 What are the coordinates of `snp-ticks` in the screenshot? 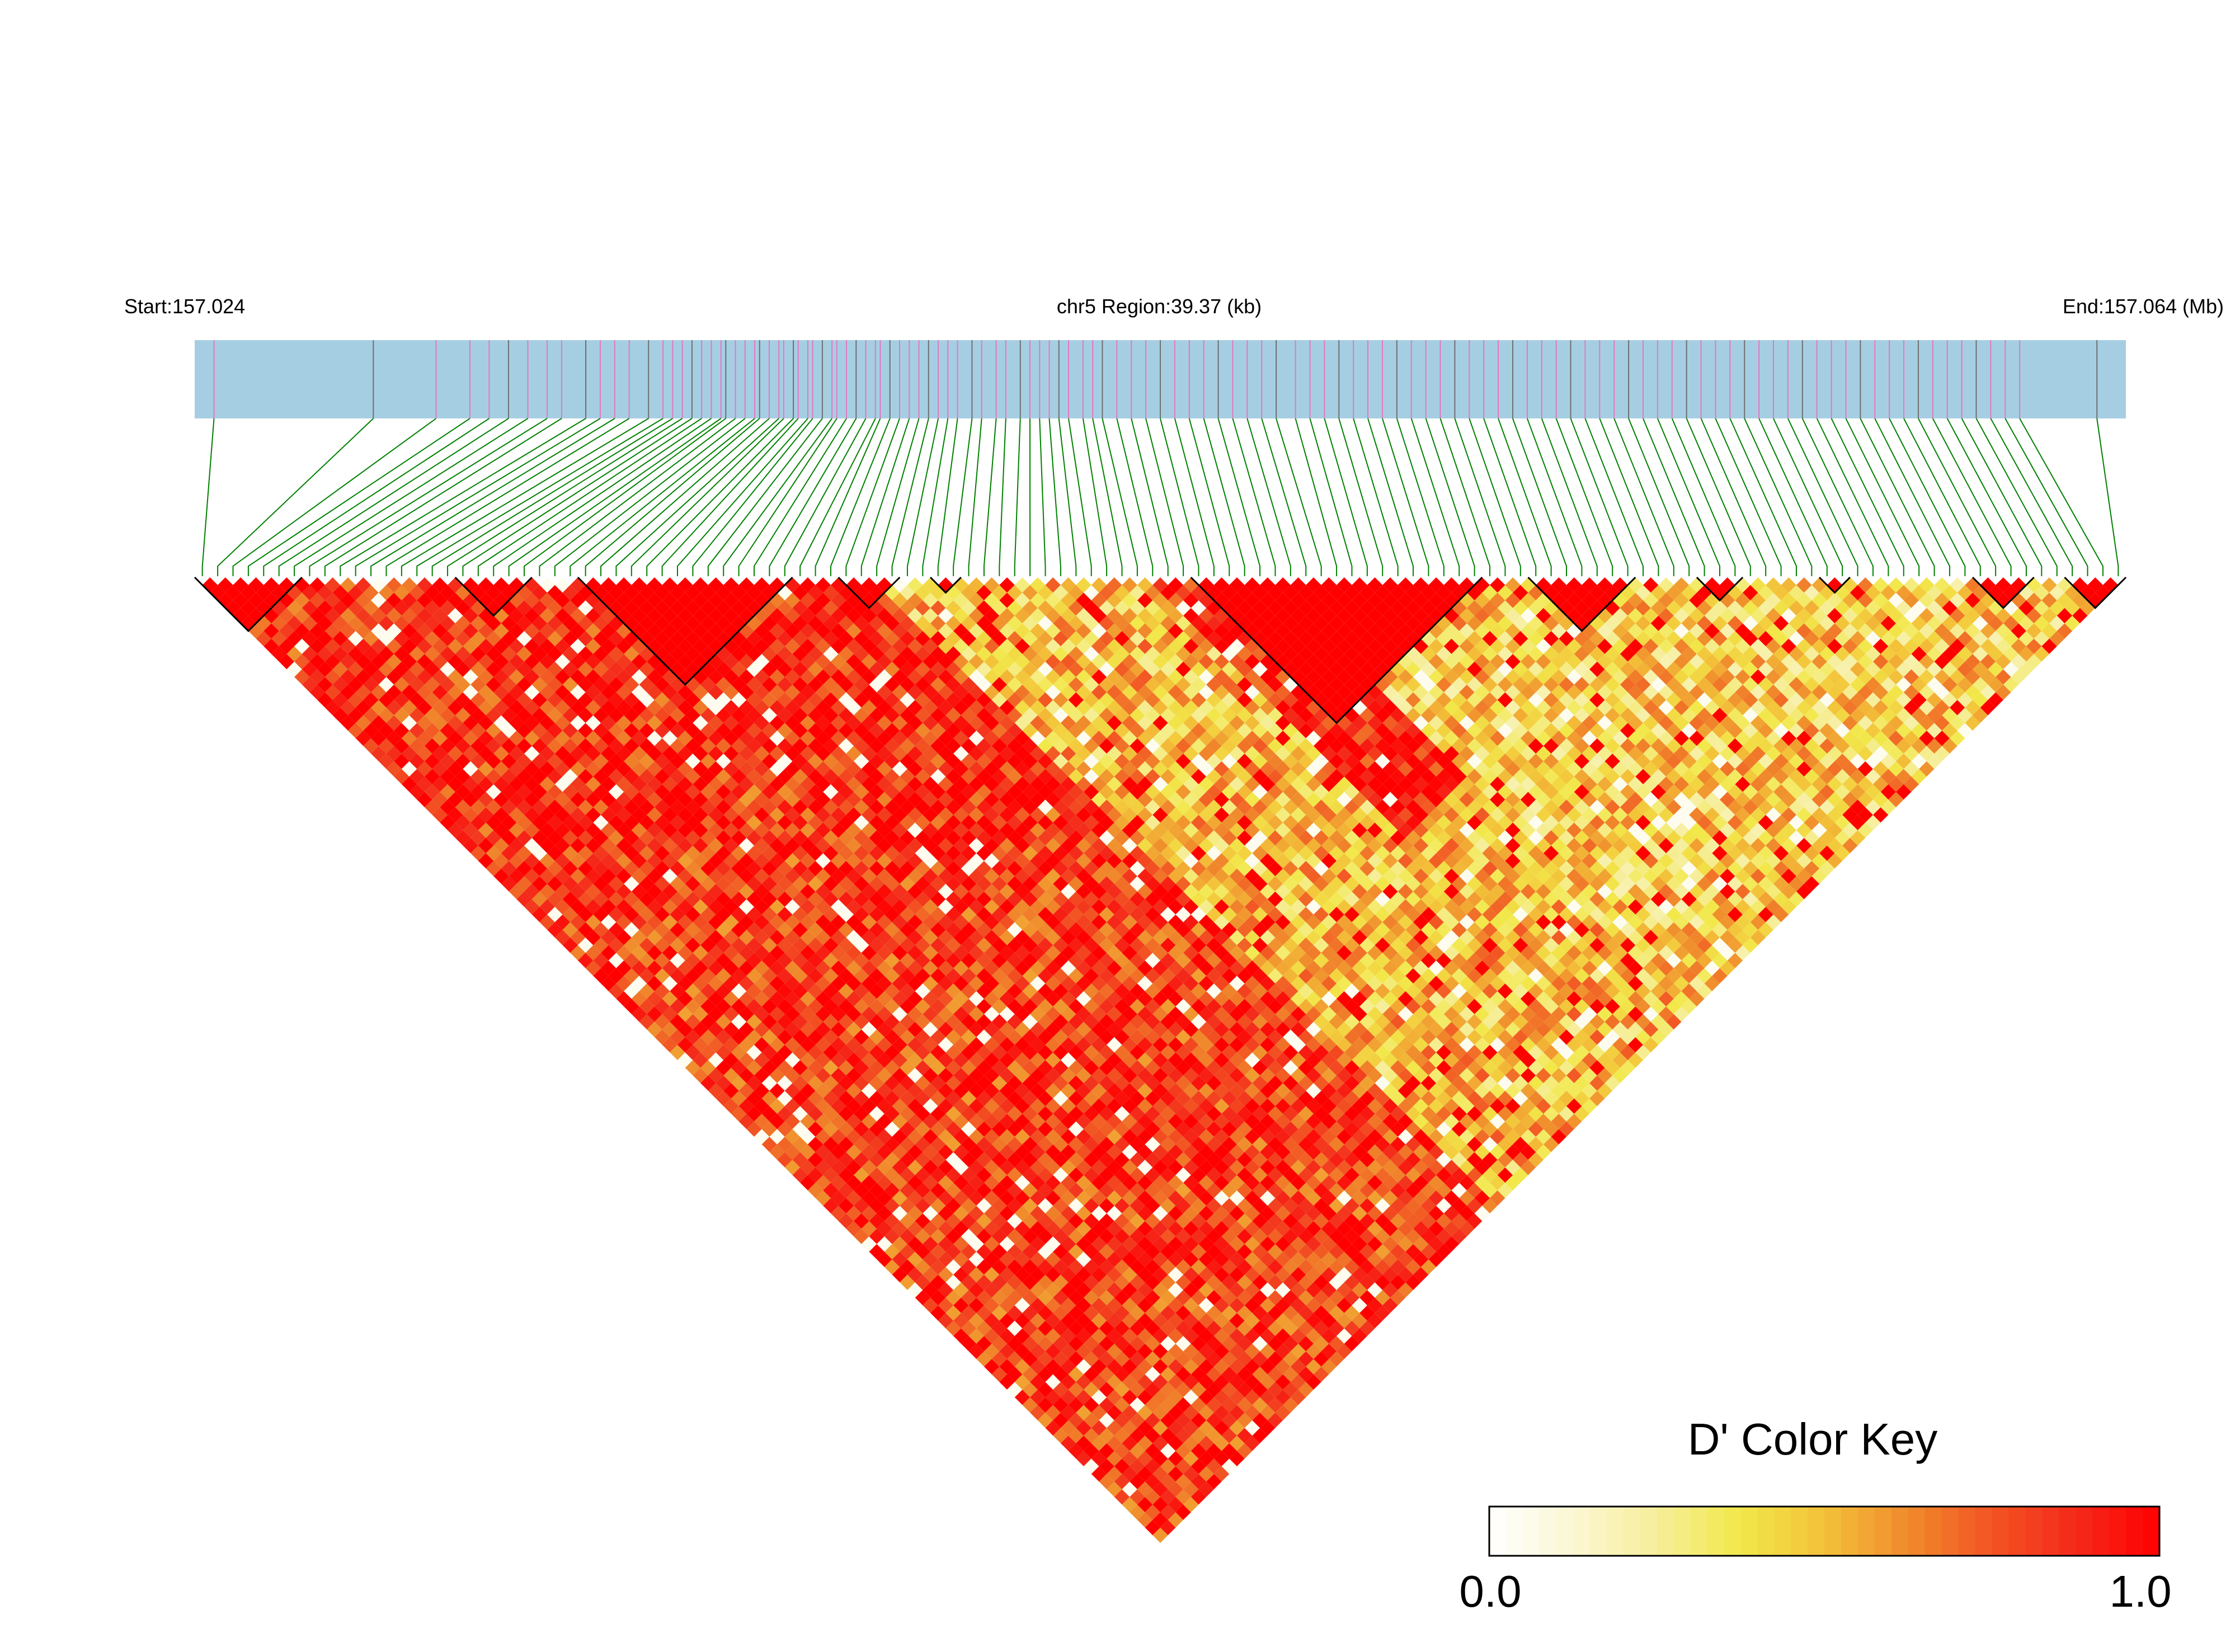 It's located at (1155, 379).